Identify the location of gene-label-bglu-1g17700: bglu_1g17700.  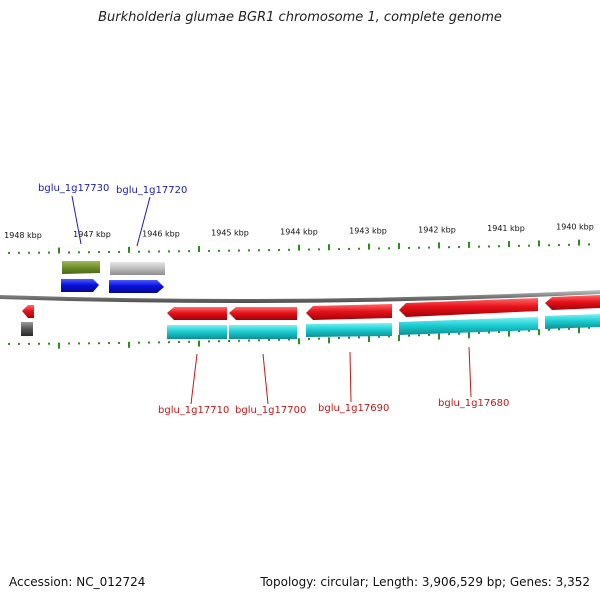
(270, 410).